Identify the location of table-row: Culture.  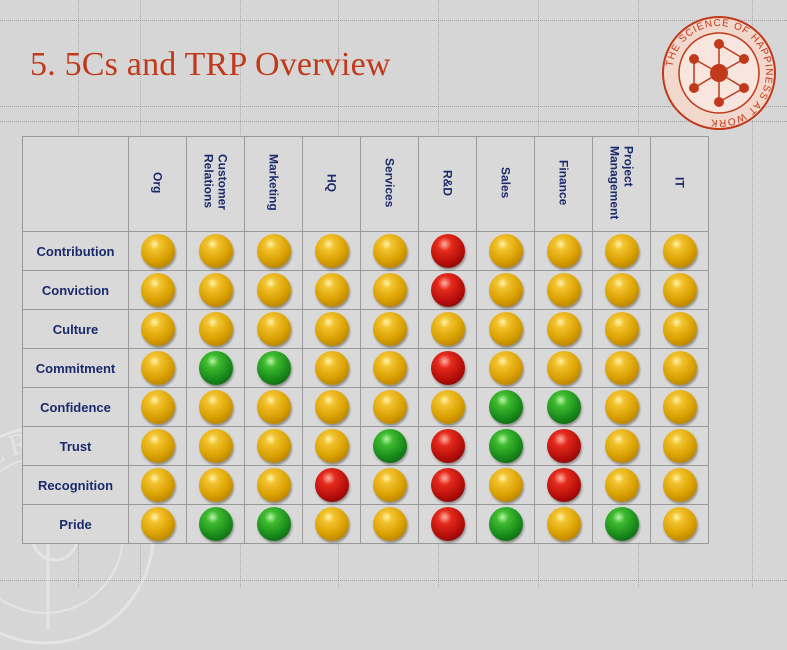
(365, 329).